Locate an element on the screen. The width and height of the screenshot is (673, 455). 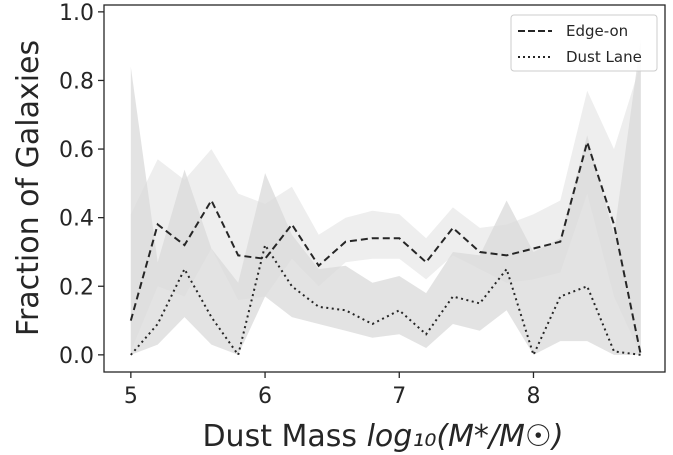
y-tick-label: 0.4 is located at coordinates (76, 219).